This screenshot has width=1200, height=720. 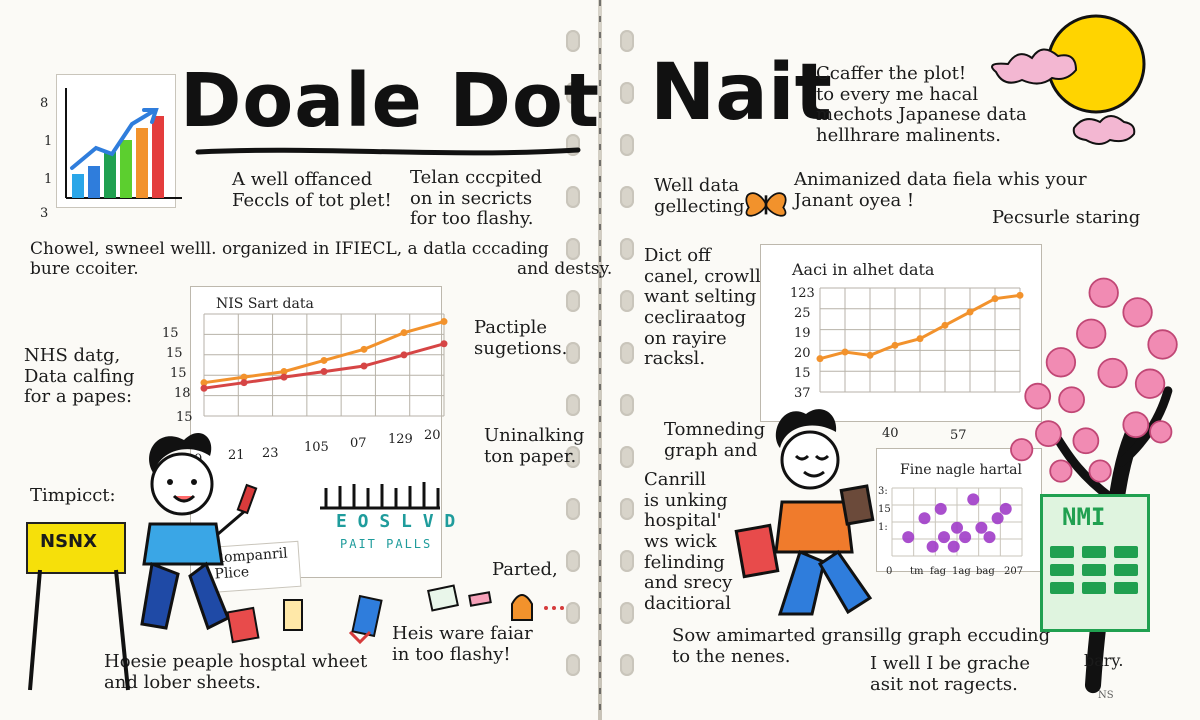 I want to click on left-x-tick: 105, so click(x=316, y=447).